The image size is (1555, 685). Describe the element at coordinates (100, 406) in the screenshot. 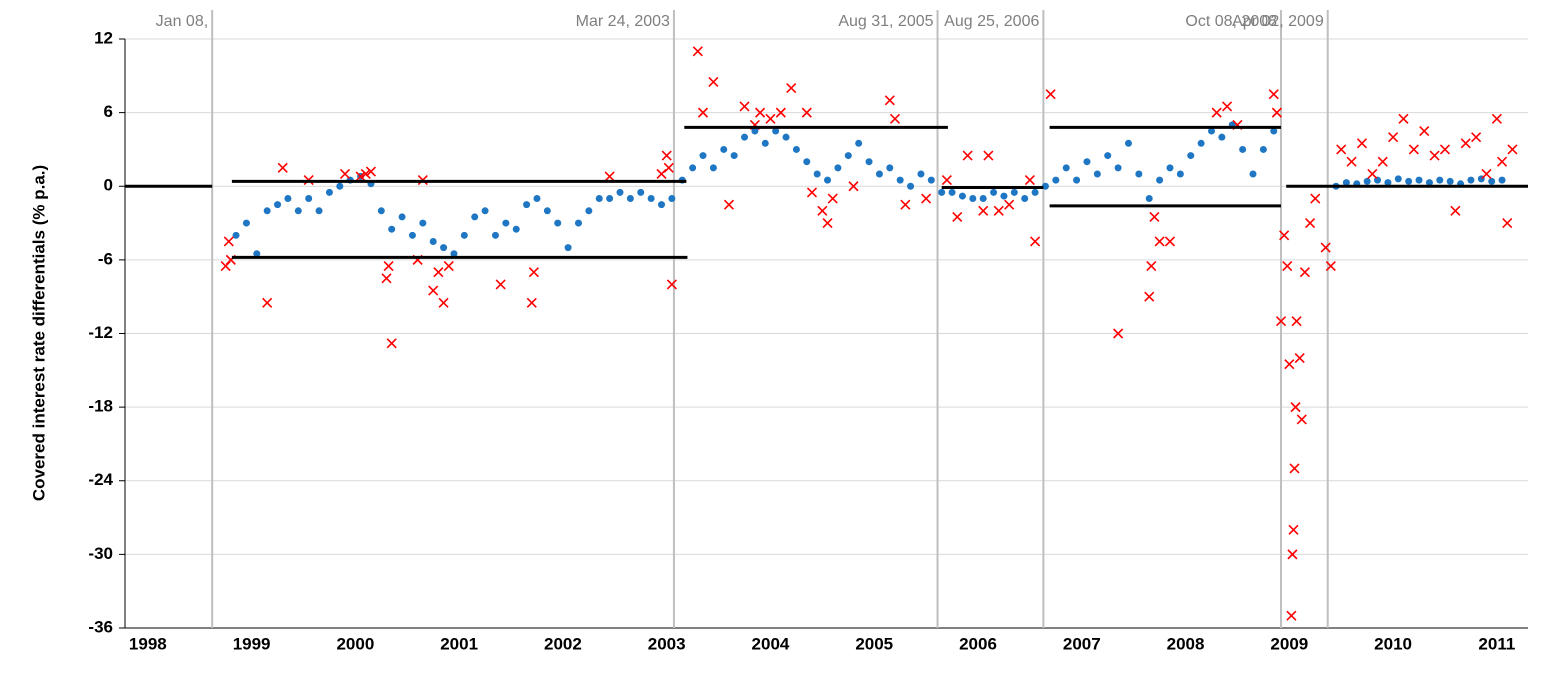

I see `y-tick-label: -18` at that location.